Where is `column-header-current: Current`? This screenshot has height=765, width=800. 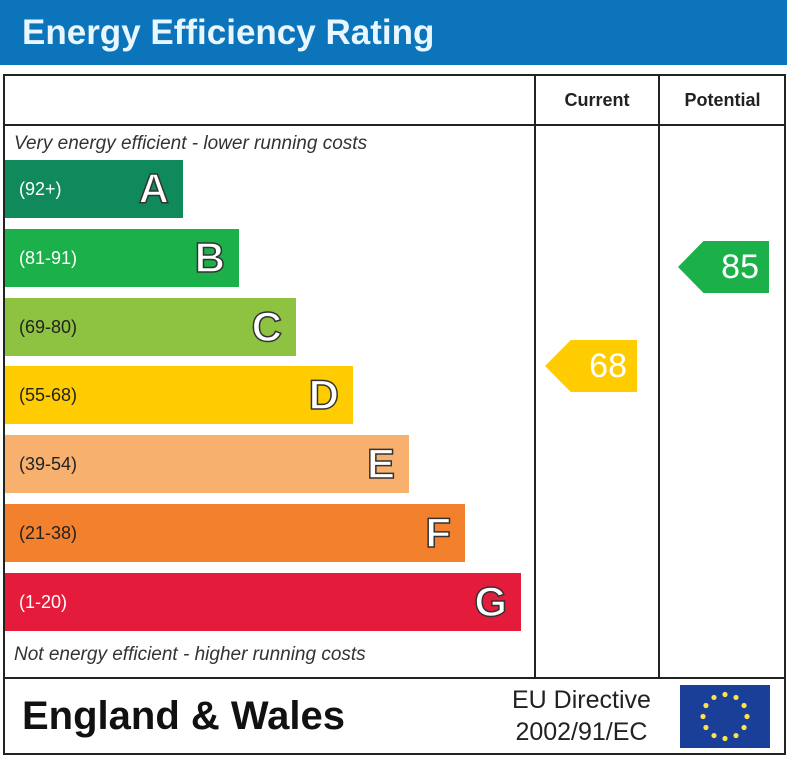 column-header-current: Current is located at coordinates (597, 100).